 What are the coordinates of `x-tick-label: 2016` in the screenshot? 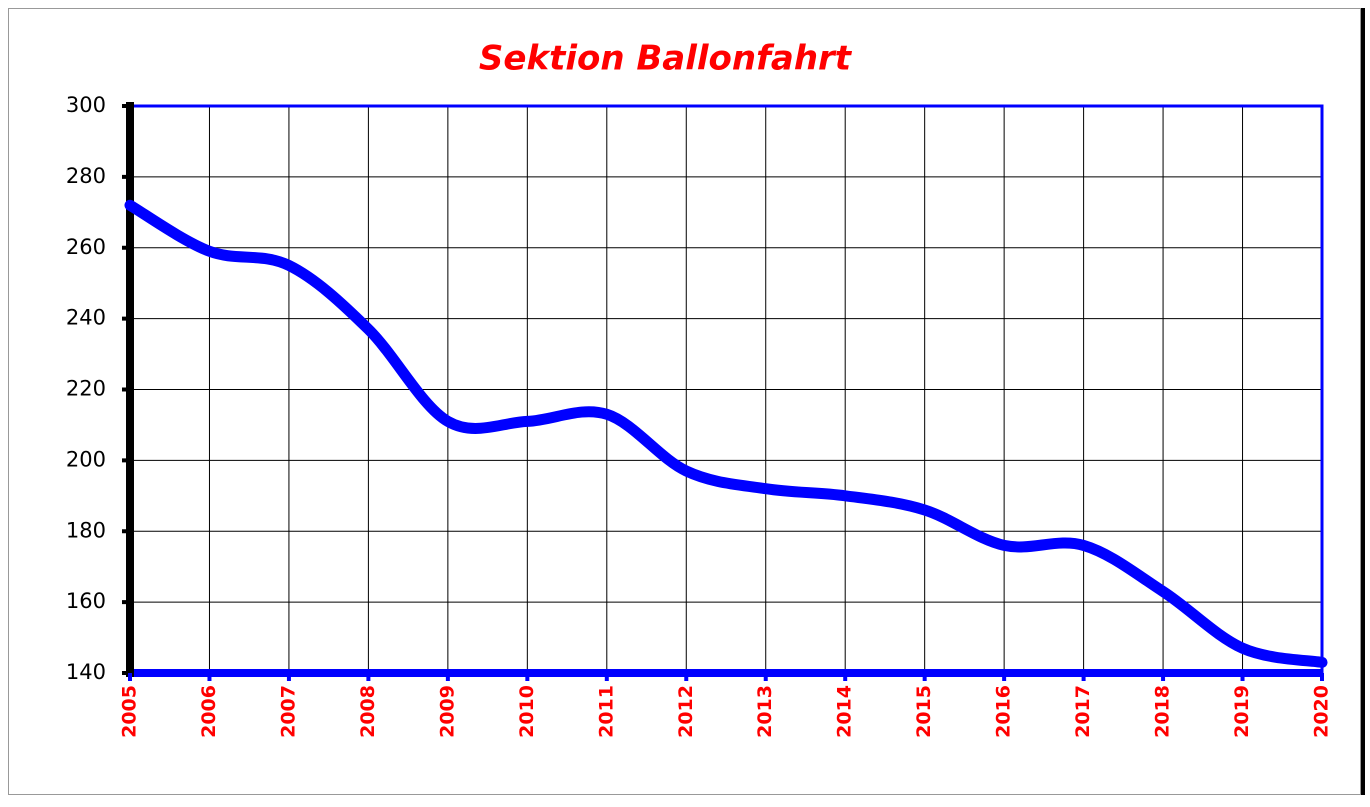 It's located at (1004, 711).